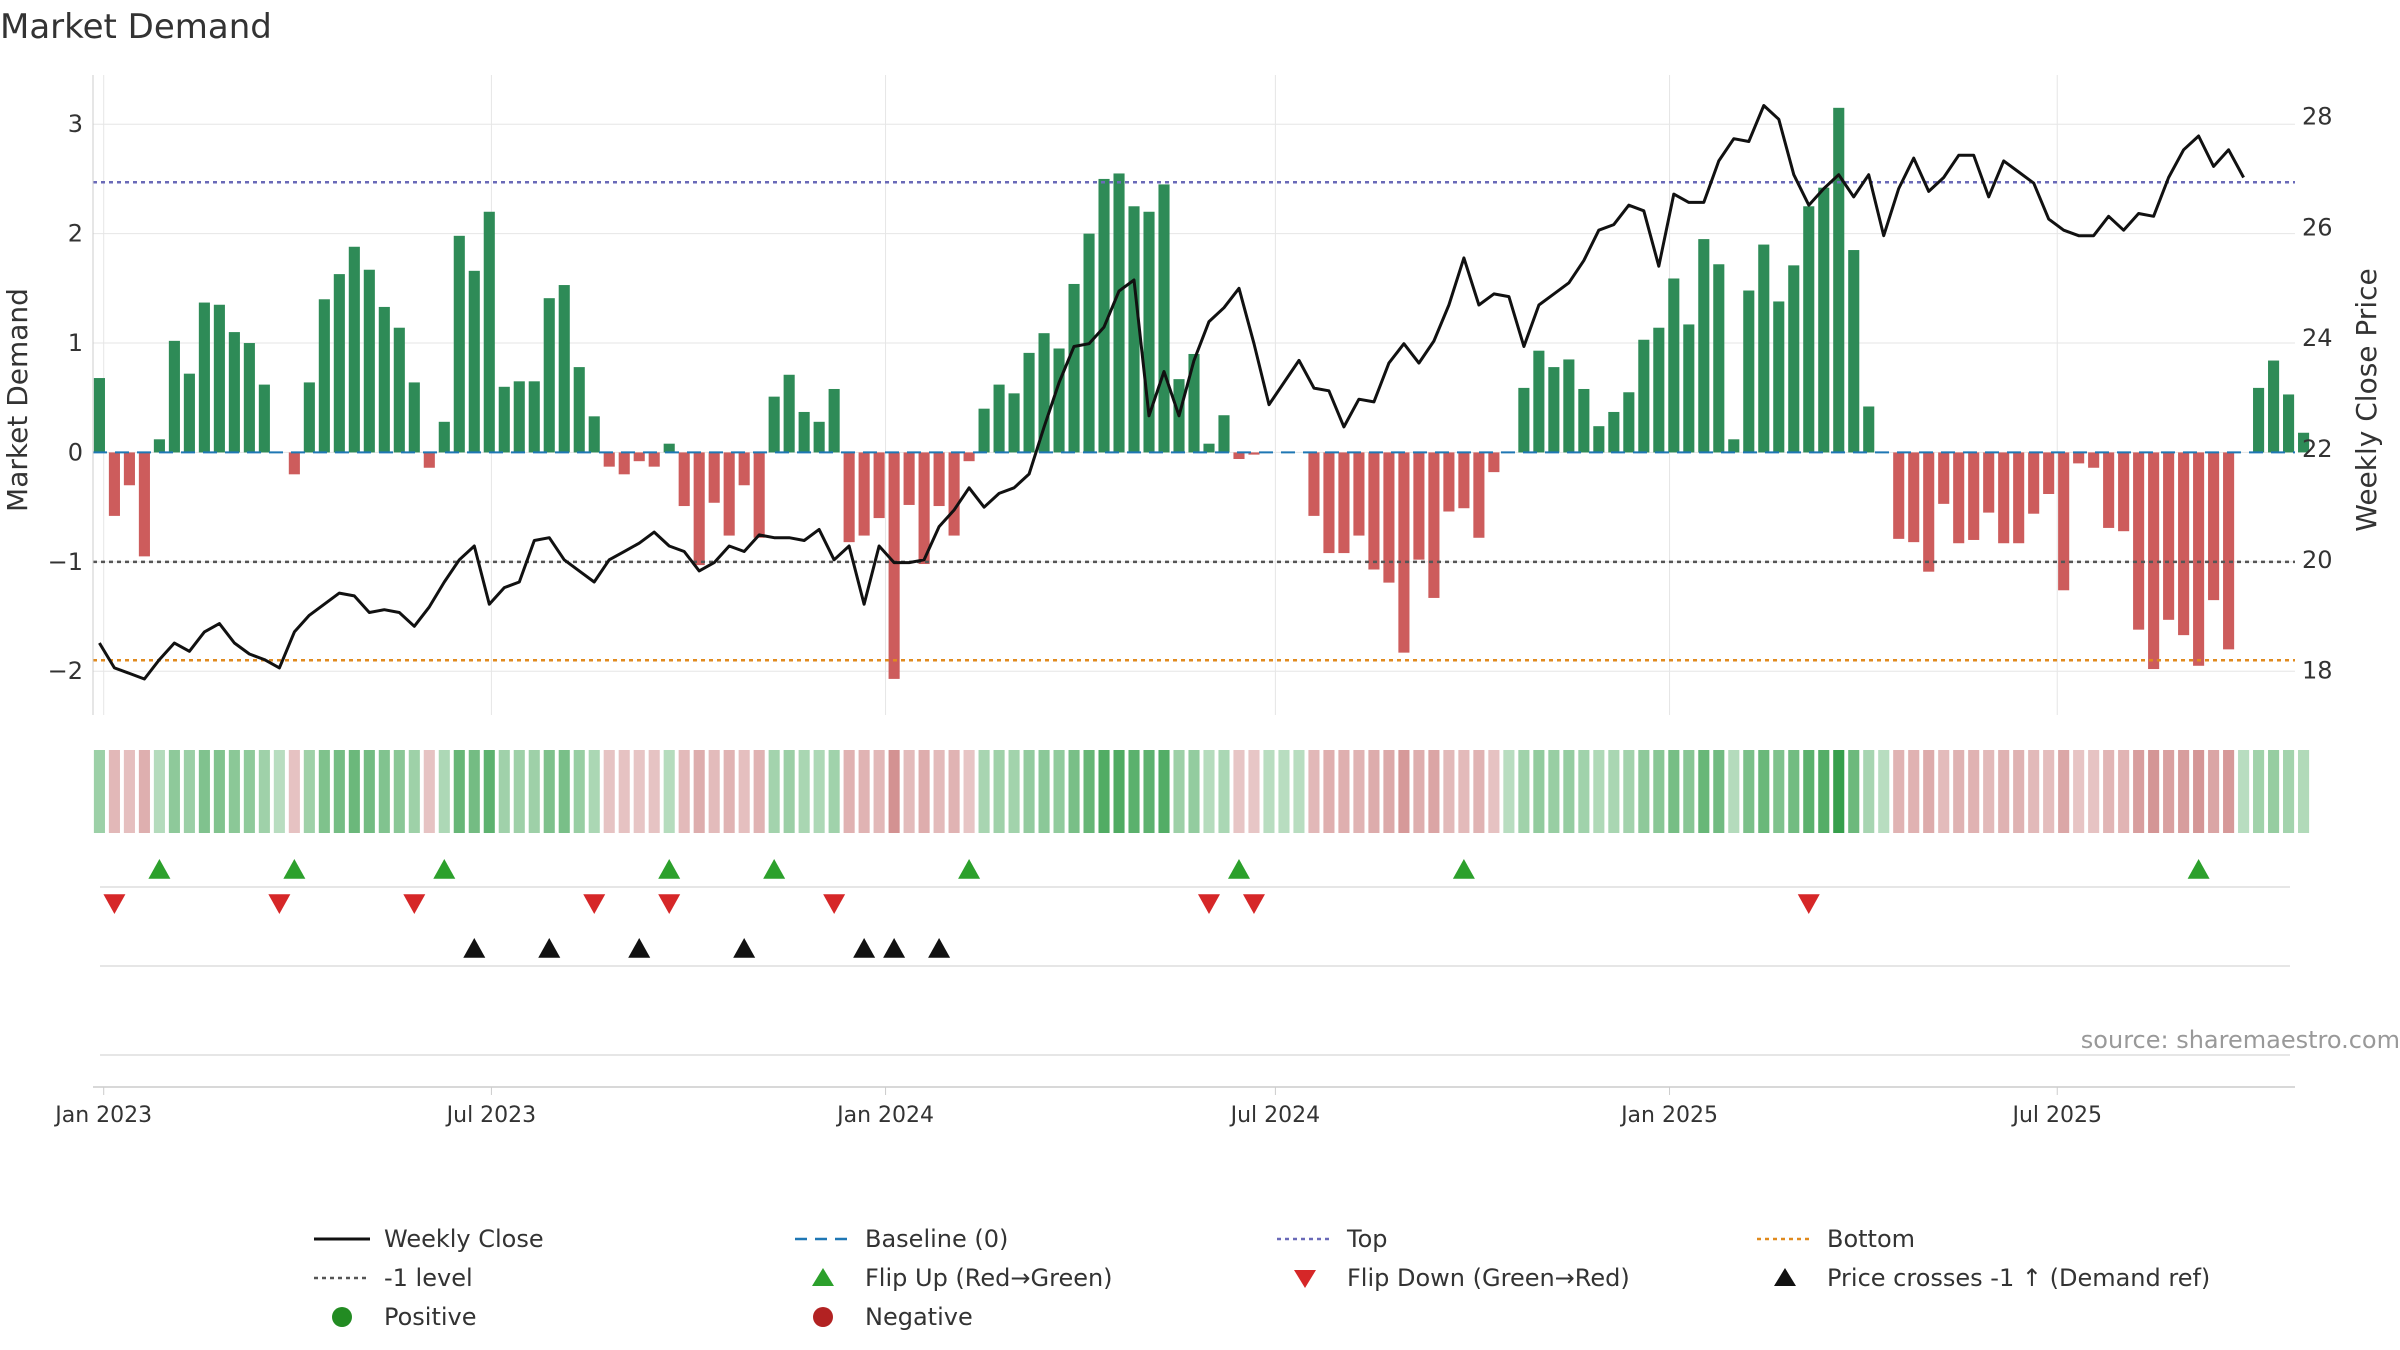  I want to click on y2-tick-label: 20, so click(2317, 560).